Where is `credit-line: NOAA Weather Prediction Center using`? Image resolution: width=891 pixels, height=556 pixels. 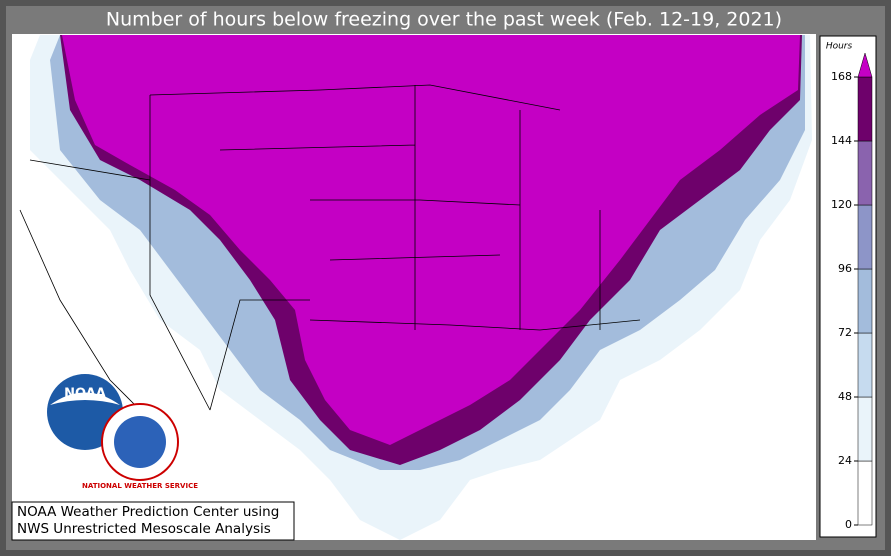 credit-line: NOAA Weather Prediction Center using is located at coordinates (148, 512).